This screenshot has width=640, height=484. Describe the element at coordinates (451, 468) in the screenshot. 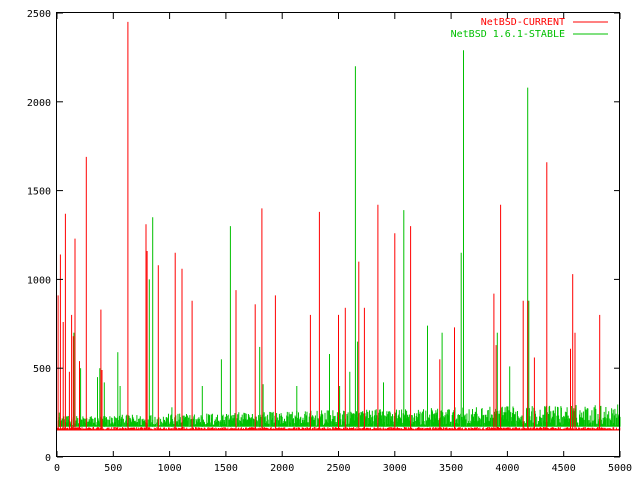

I see `x-tick-label: 3500` at that location.